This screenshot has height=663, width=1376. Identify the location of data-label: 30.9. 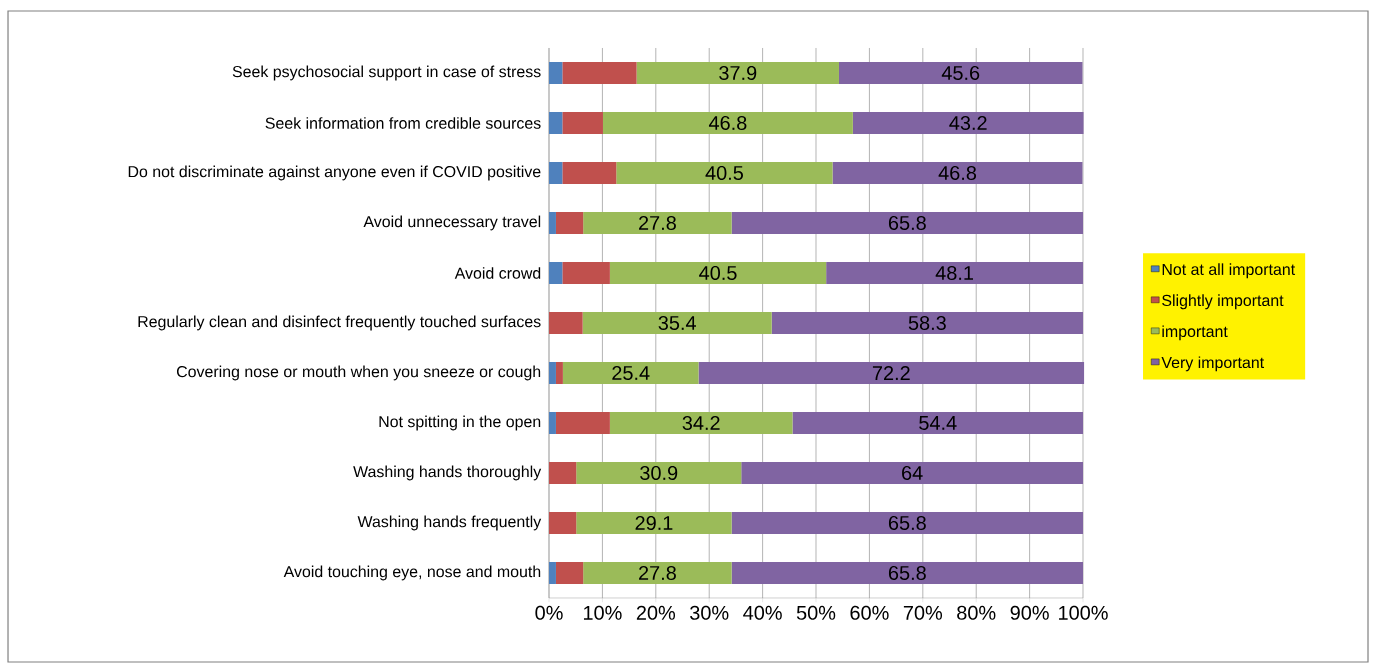
(659, 473).